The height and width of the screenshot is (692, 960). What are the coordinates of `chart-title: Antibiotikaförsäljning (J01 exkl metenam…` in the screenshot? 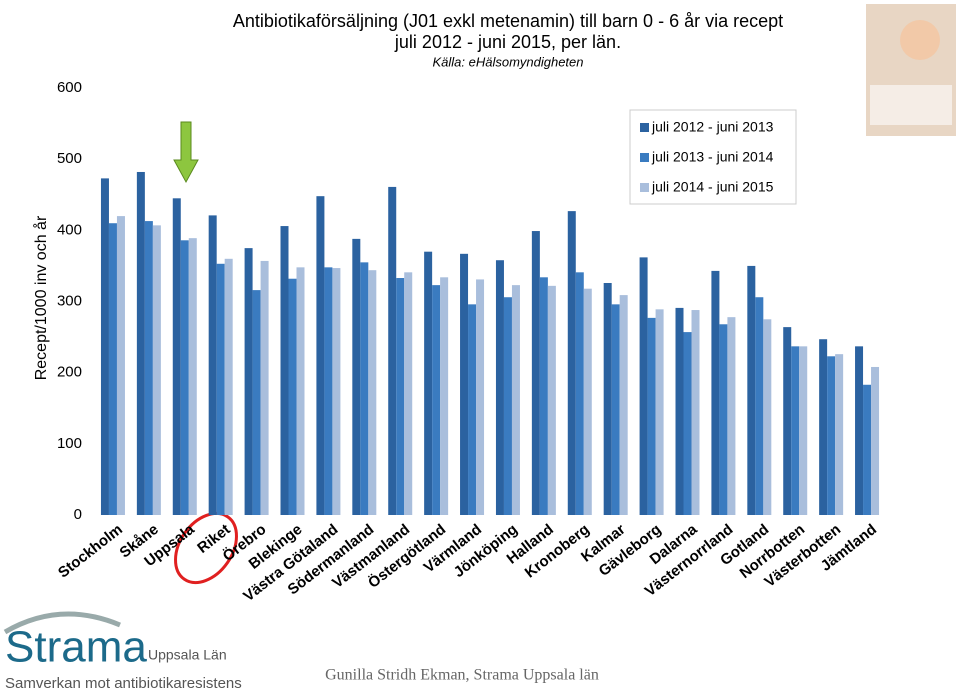 It's located at (508, 21).